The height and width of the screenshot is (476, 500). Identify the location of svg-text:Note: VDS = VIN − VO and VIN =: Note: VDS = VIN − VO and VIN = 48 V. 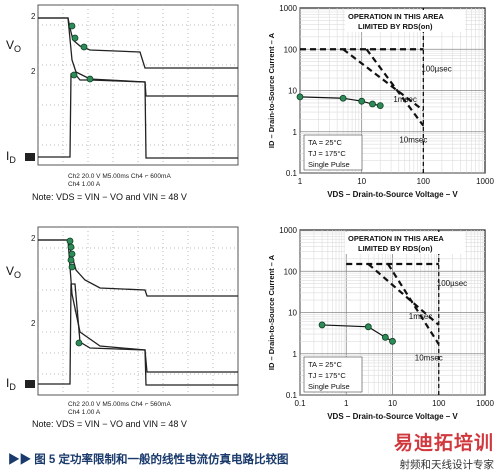
(109, 424).